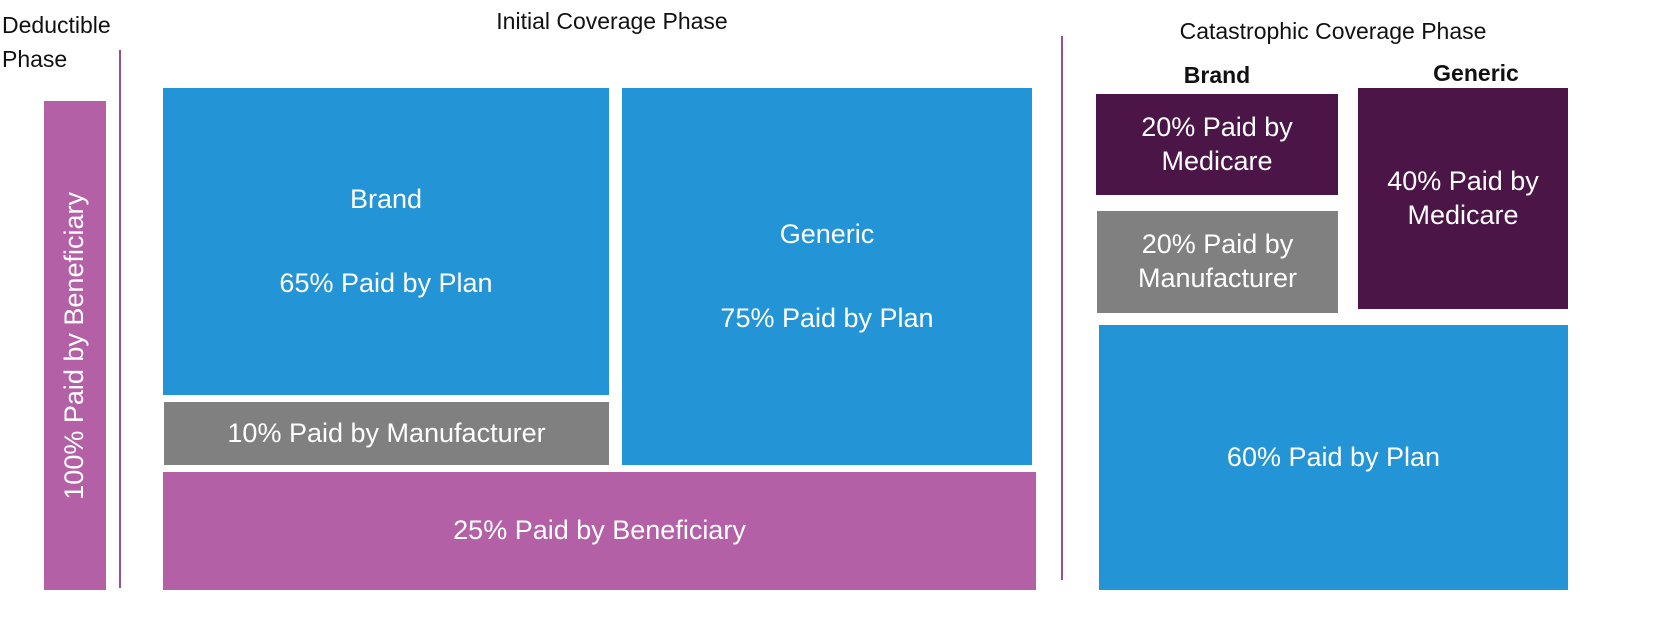 This screenshot has height=628, width=1671. I want to click on catastrophic-generic-medicare: 40% Paid by Medicare, so click(1463, 198).